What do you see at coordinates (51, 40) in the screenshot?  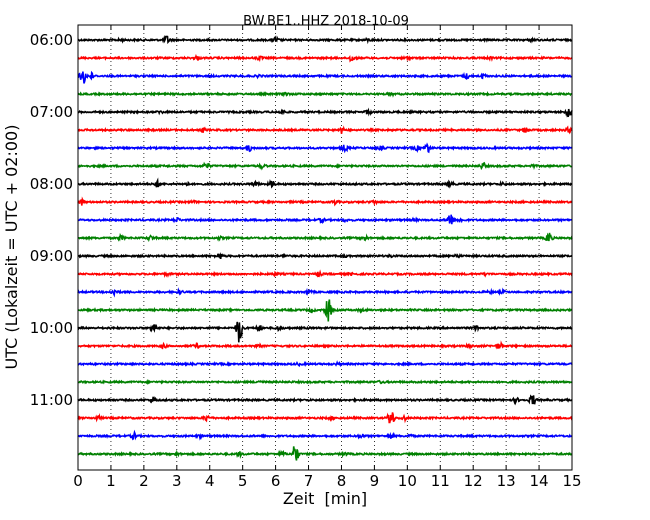 I see `y-hour-label: 06:00` at bounding box center [51, 40].